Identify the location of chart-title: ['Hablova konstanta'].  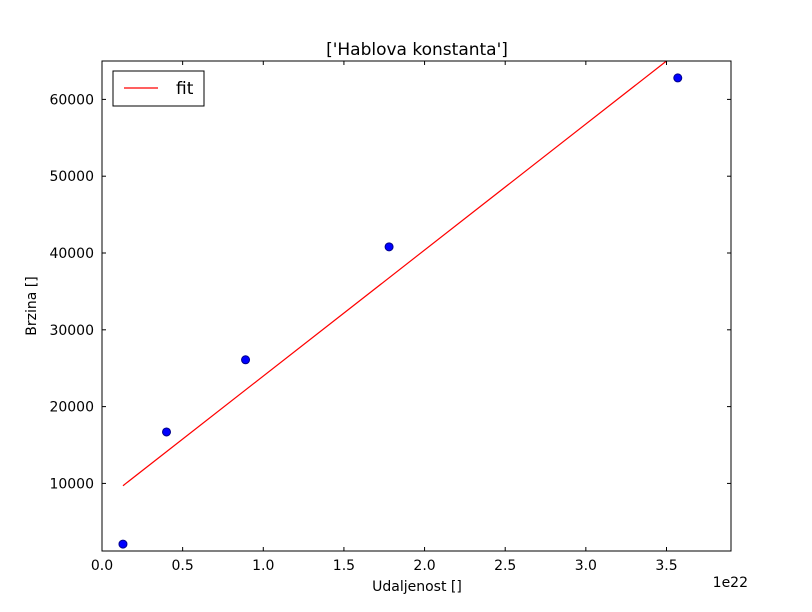
(417, 50).